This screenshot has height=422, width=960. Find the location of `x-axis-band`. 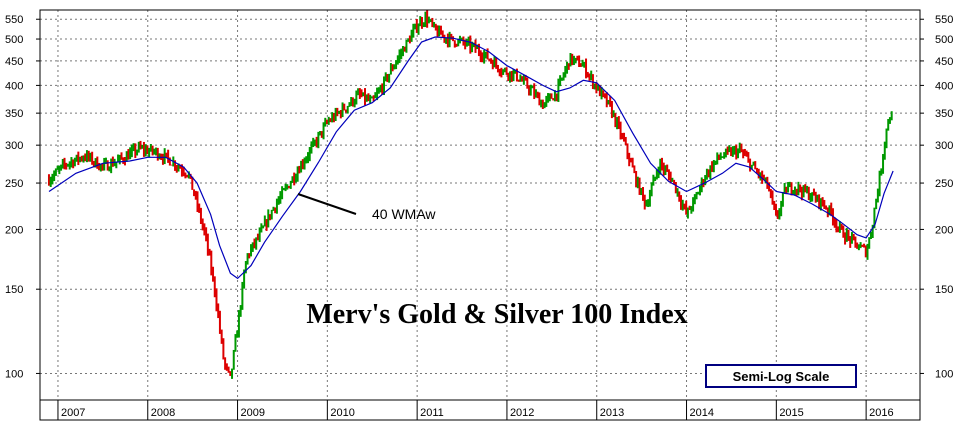

x-axis-band is located at coordinates (480, 410).